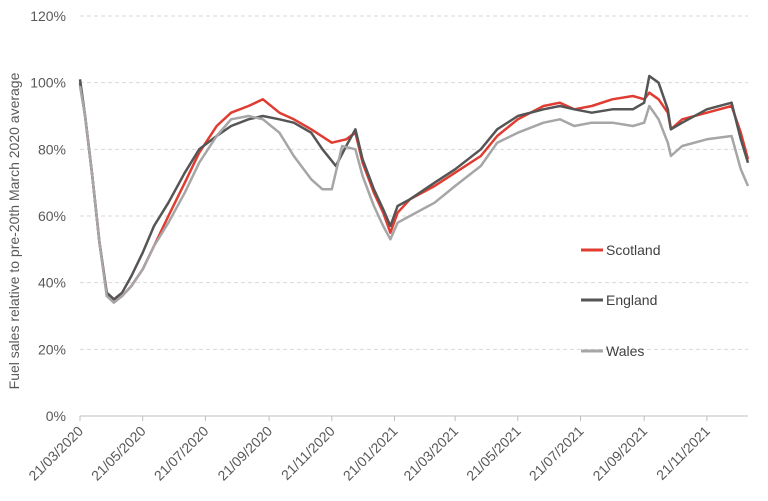 The width and height of the screenshot is (768, 501). What do you see at coordinates (493, 453) in the screenshot?
I see `x-tick-label: 21/05/2021` at bounding box center [493, 453].